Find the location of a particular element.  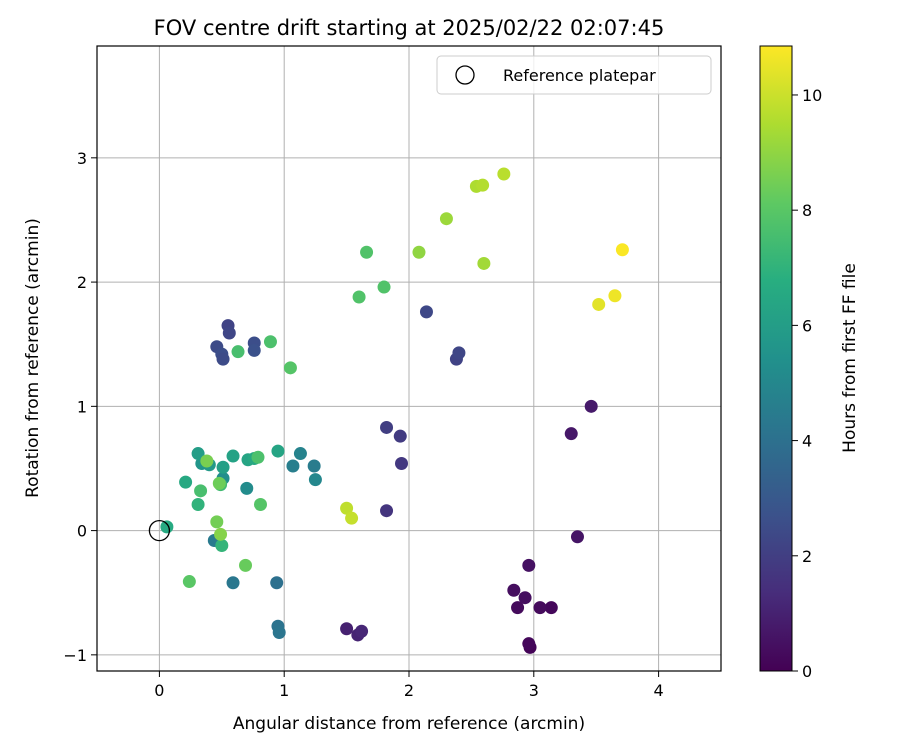

y-tick-label: 0 is located at coordinates (82, 531).